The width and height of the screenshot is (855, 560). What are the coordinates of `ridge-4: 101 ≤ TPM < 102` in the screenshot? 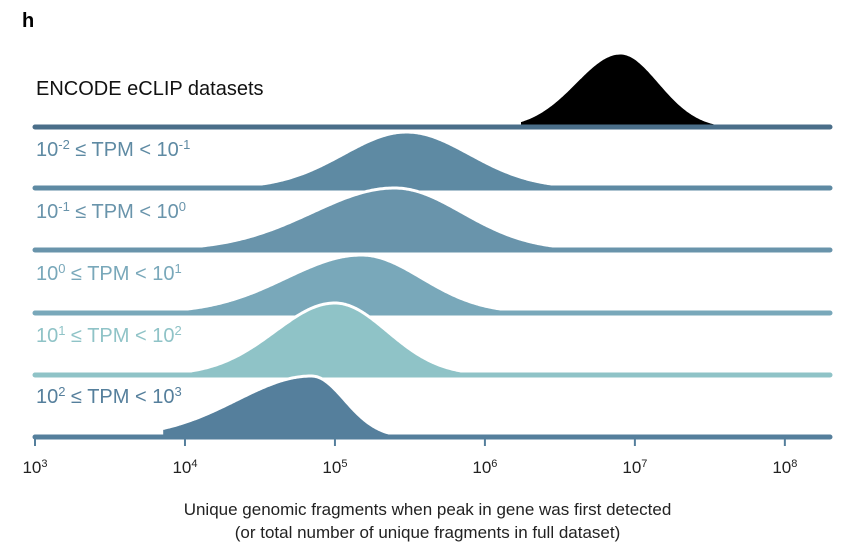 It's located at (432, 339).